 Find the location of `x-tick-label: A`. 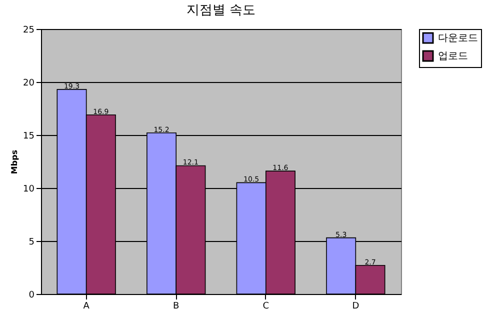

x-tick-label: A is located at coordinates (86, 307).